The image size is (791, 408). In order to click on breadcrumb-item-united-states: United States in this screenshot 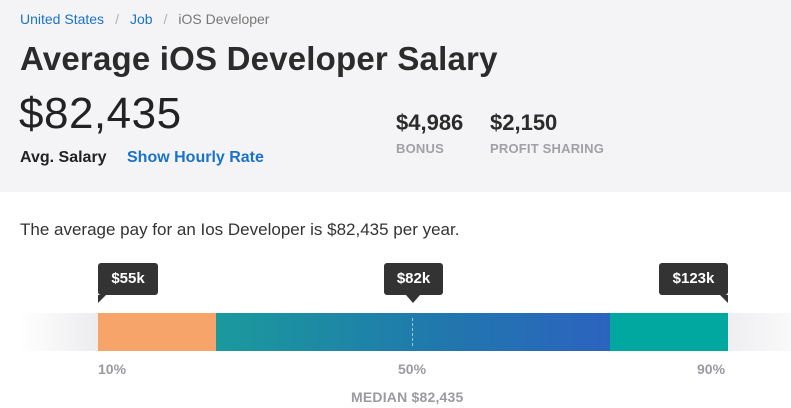, I will do `click(62, 19)`.